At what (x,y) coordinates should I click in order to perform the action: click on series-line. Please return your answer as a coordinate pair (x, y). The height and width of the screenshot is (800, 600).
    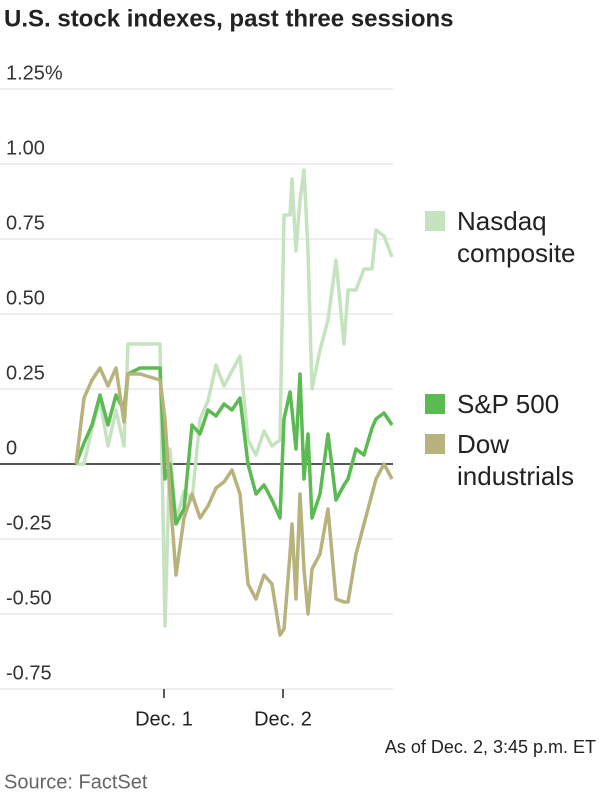
    Looking at the image, I should click on (234, 446).